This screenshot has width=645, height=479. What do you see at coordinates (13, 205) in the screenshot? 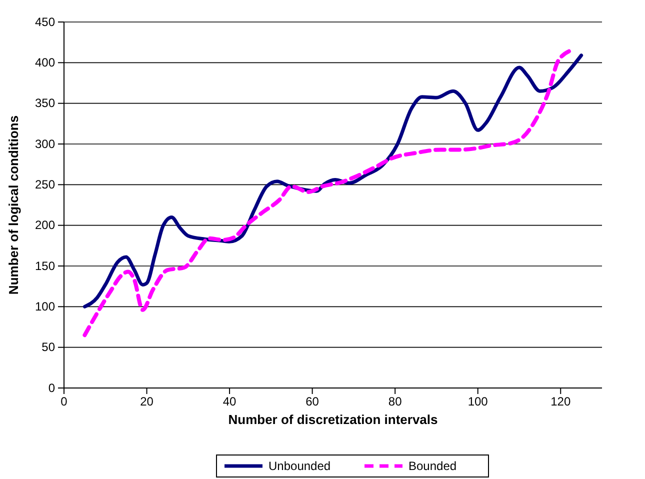
I see `y-axis-title: Number of logical conditions` at bounding box center [13, 205].